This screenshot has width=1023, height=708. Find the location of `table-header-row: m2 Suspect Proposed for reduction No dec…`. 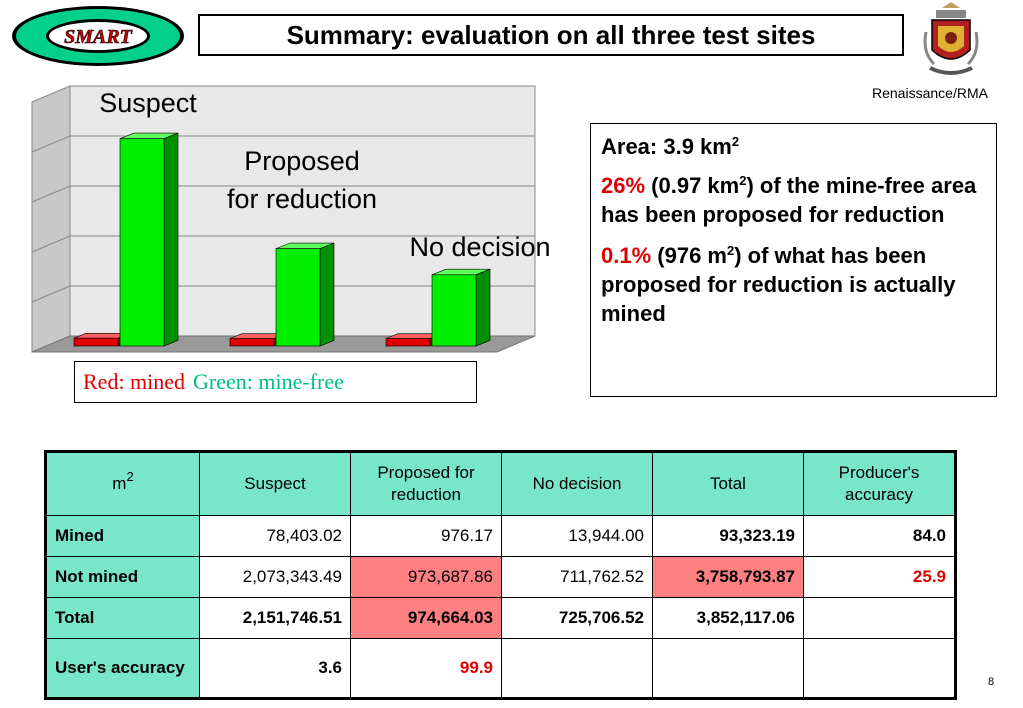

table-header-row: m2 Suspect Proposed for reduction No dec… is located at coordinates (500, 483).